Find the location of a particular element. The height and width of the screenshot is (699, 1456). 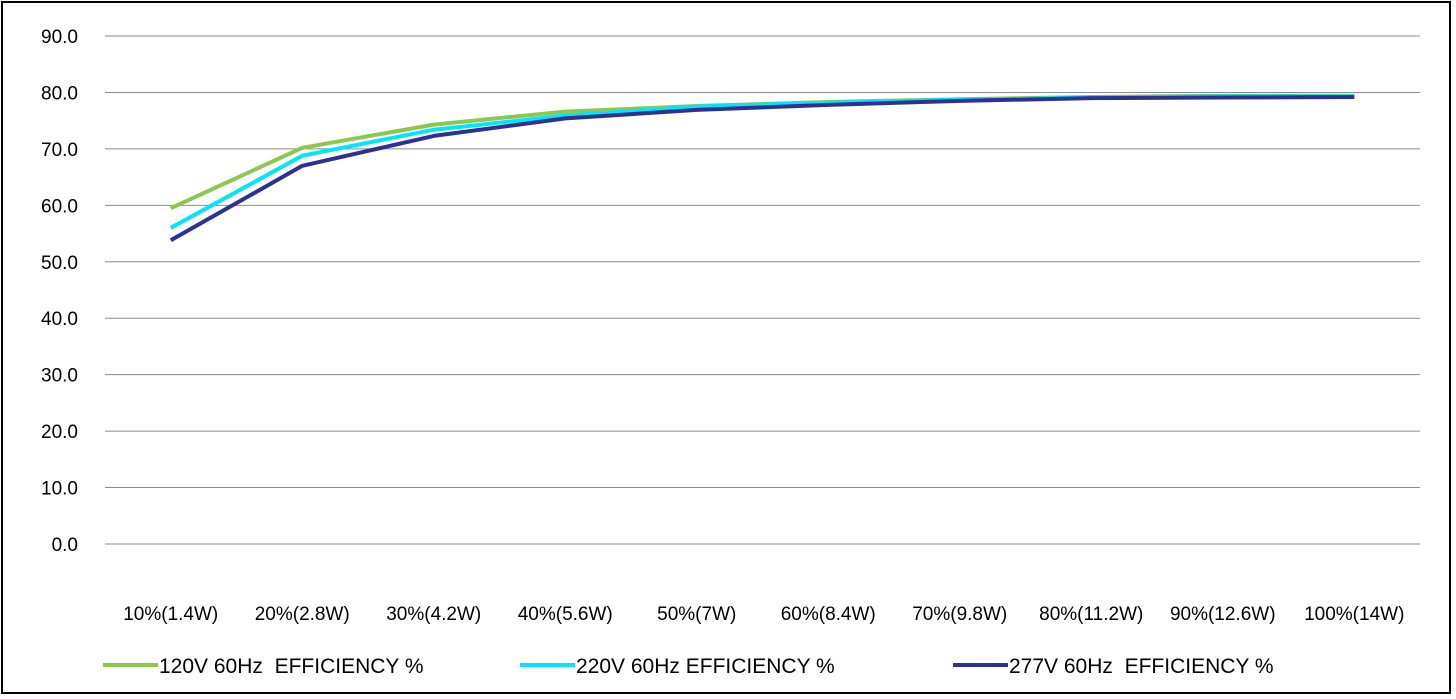

x-tick-label: 40%(5.6W) is located at coordinates (565, 614).